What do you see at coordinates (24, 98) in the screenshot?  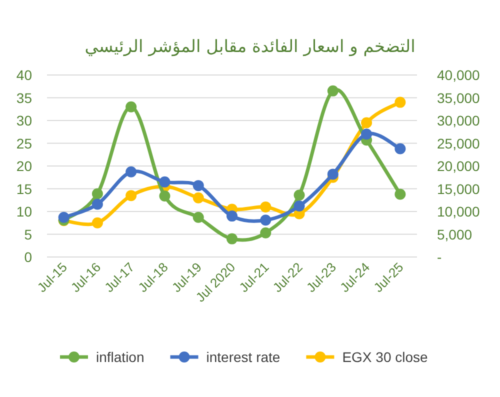 I see `y-tick-label: 35` at bounding box center [24, 98].